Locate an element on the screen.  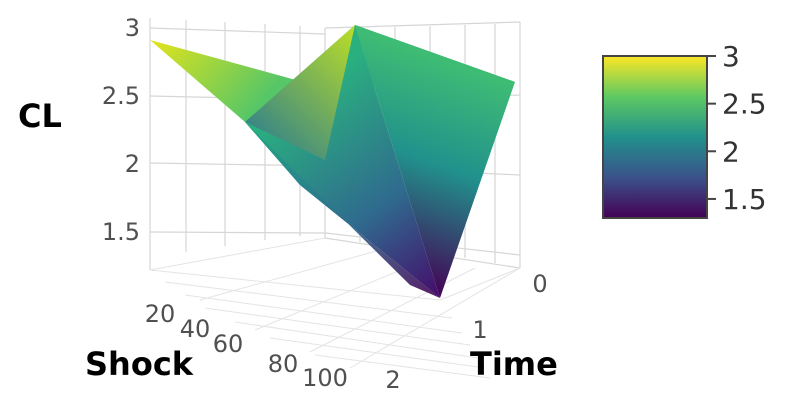
y-tick-label: 2 is located at coordinates (392, 380).